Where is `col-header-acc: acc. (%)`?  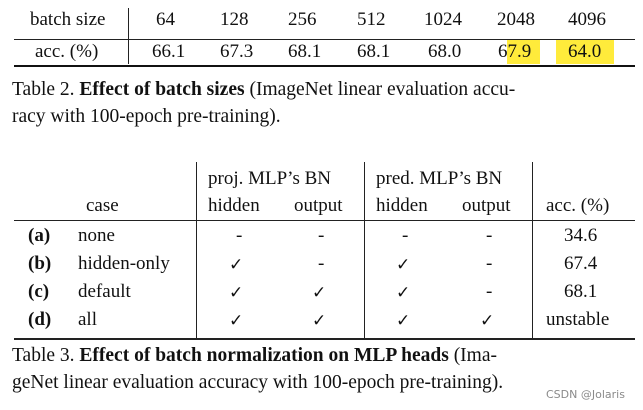 col-header-acc: acc. (%) is located at coordinates (578, 205).